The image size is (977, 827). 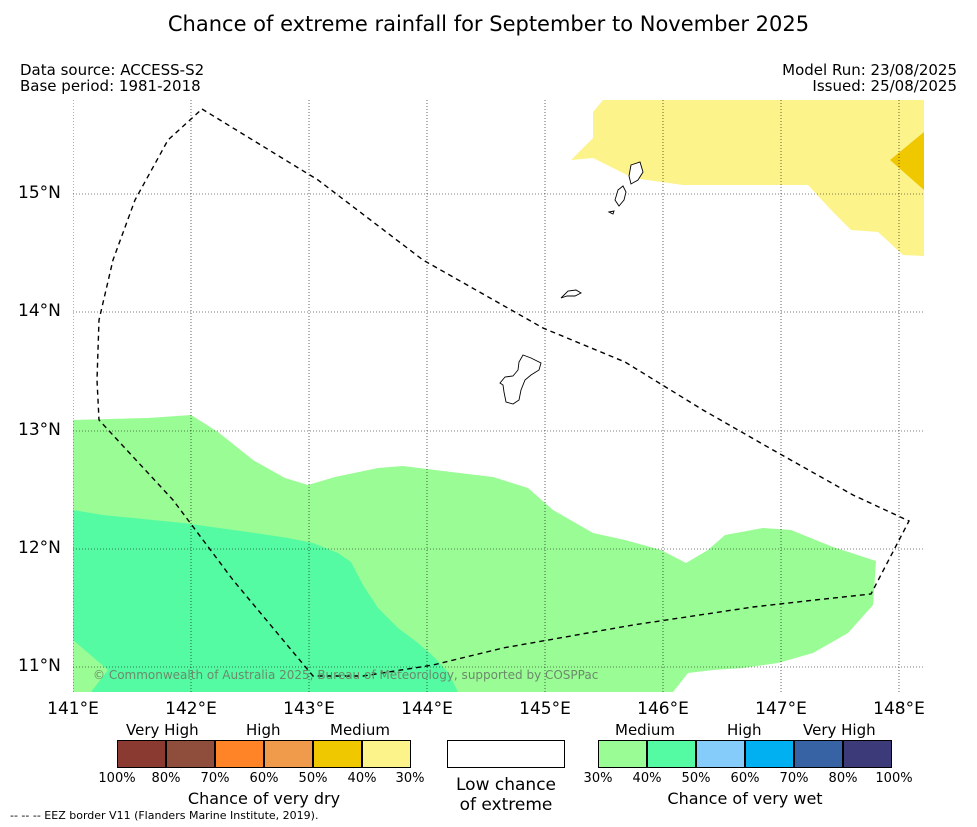 What do you see at coordinates (360, 730) in the screenshot?
I see `dry-header-medium: Medium` at bounding box center [360, 730].